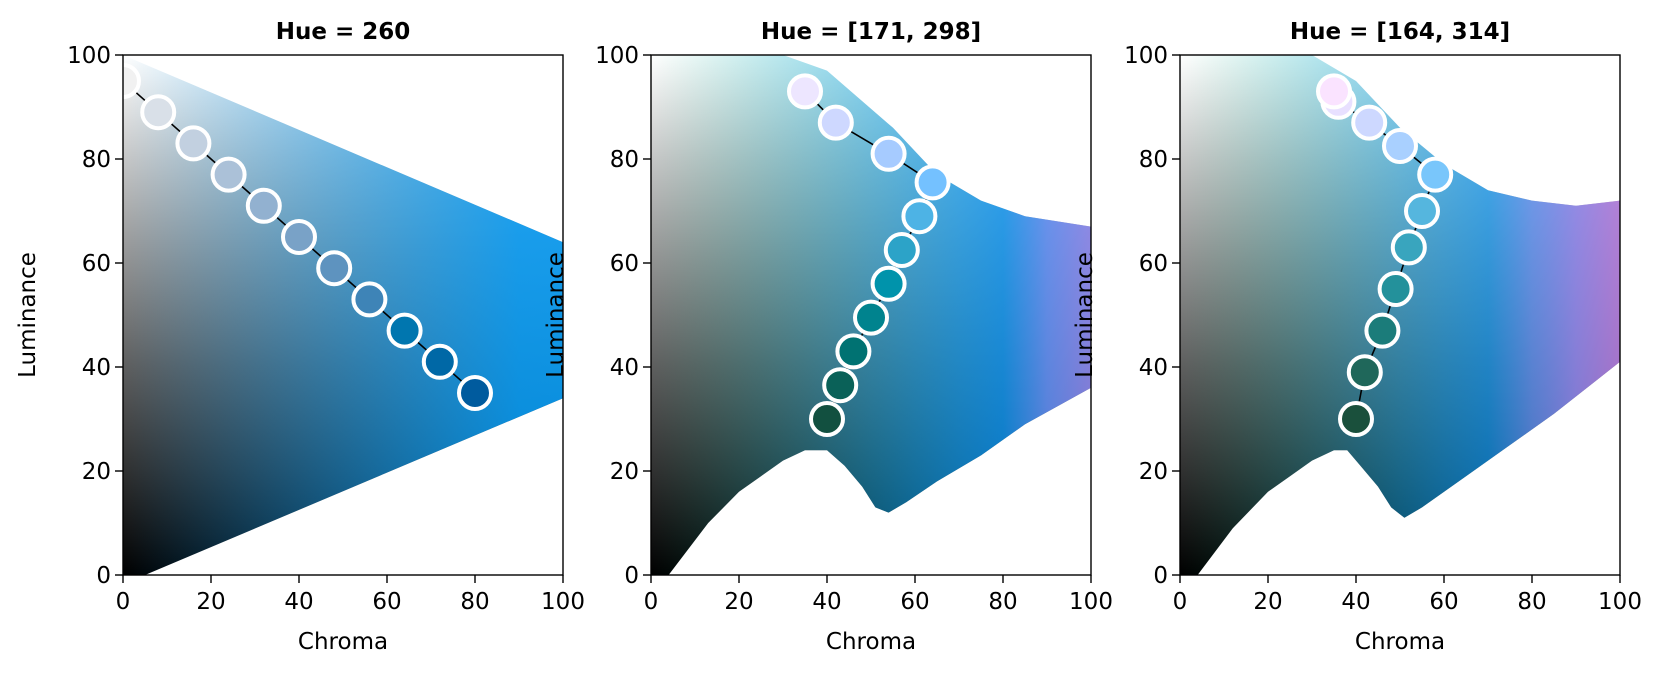 The height and width of the screenshot is (673, 1657). Describe the element at coordinates (1400, 32) in the screenshot. I see `chart-title: Hue = [164, 314]` at that location.